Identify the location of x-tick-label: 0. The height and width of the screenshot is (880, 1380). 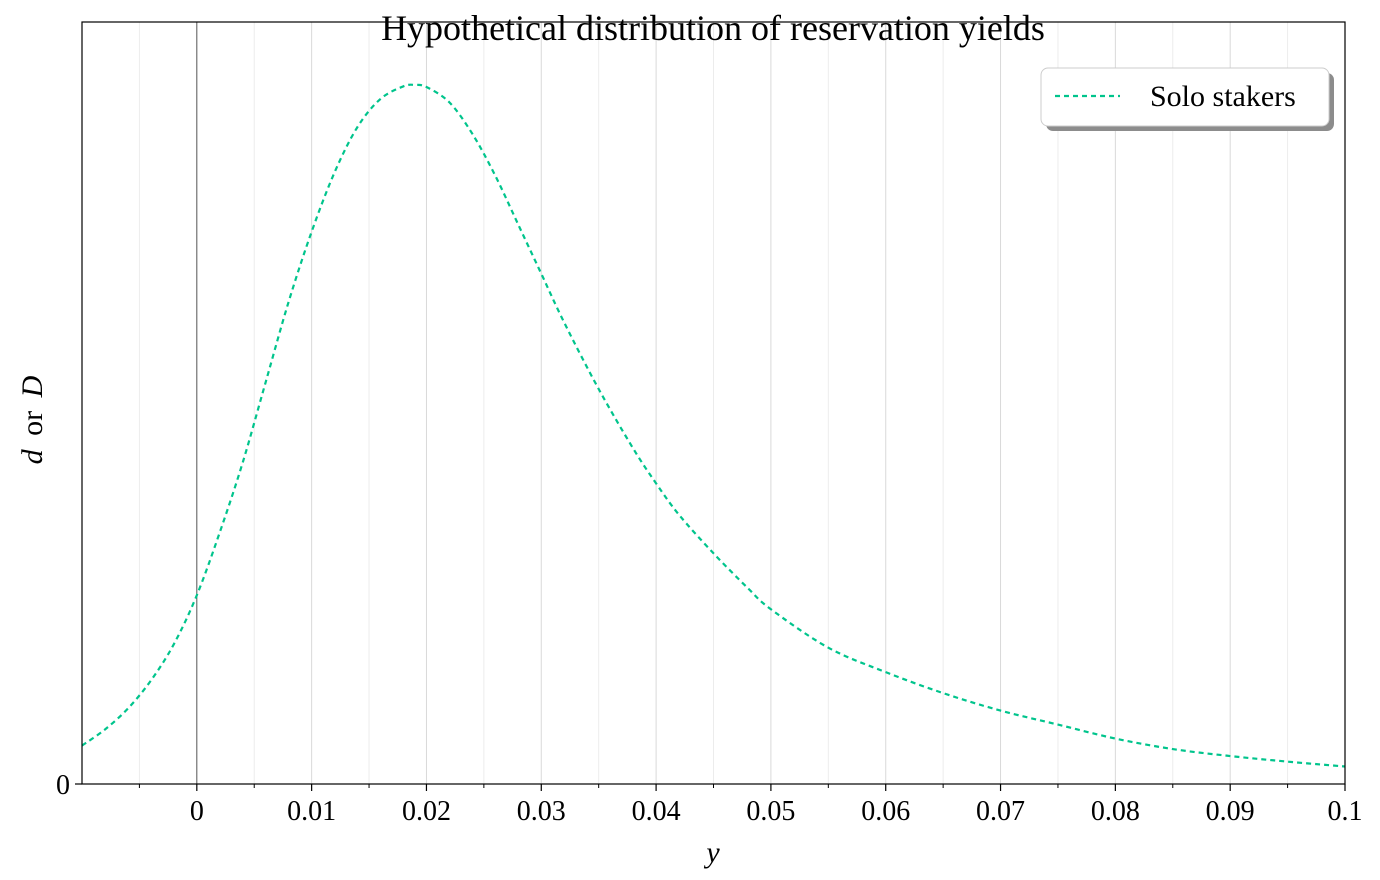
(197, 811).